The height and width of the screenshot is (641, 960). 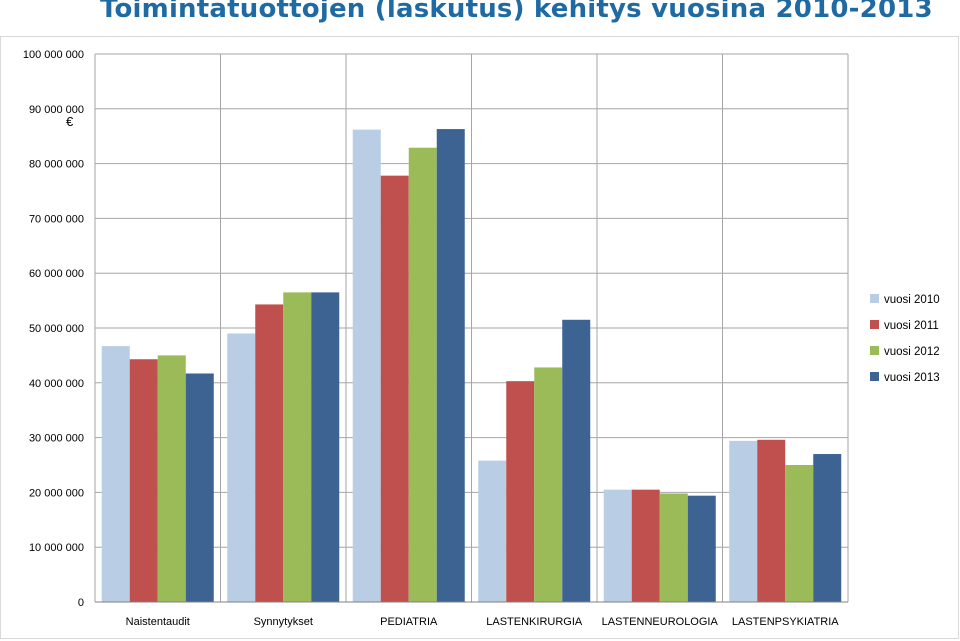 What do you see at coordinates (56, 548) in the screenshot?
I see `y-tick-label: 10 000 000` at bounding box center [56, 548].